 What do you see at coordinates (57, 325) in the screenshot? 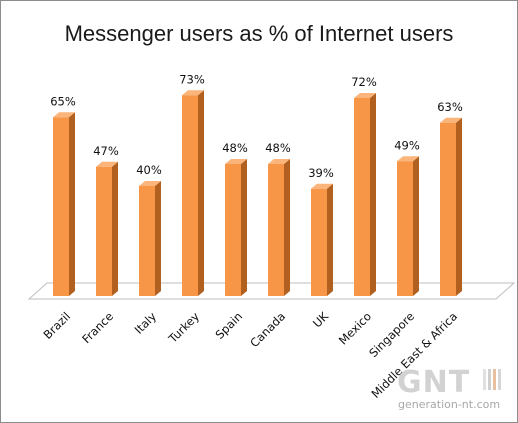
I see `x-tick-label: Brazil` at bounding box center [57, 325].